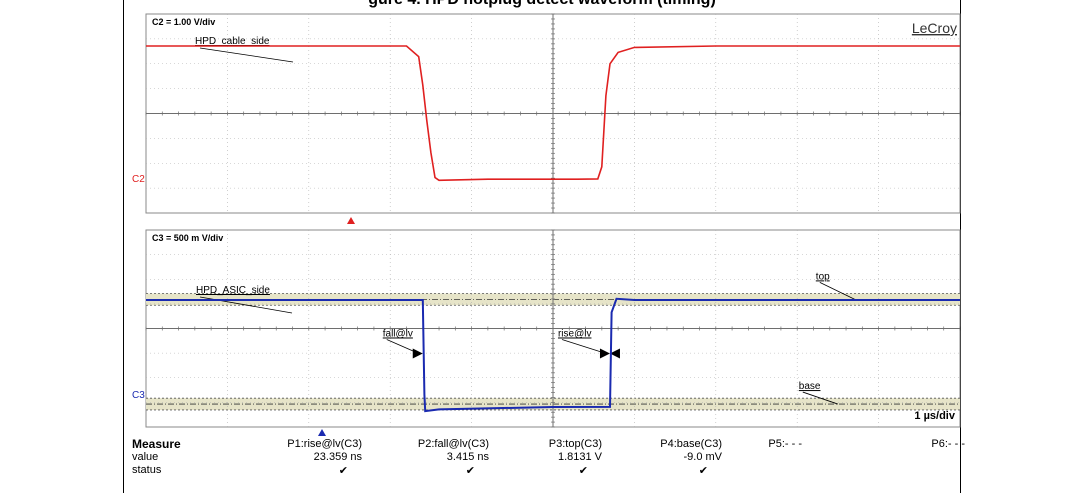  I want to click on upper-series-label: HPD_cable_side, so click(244, 49).